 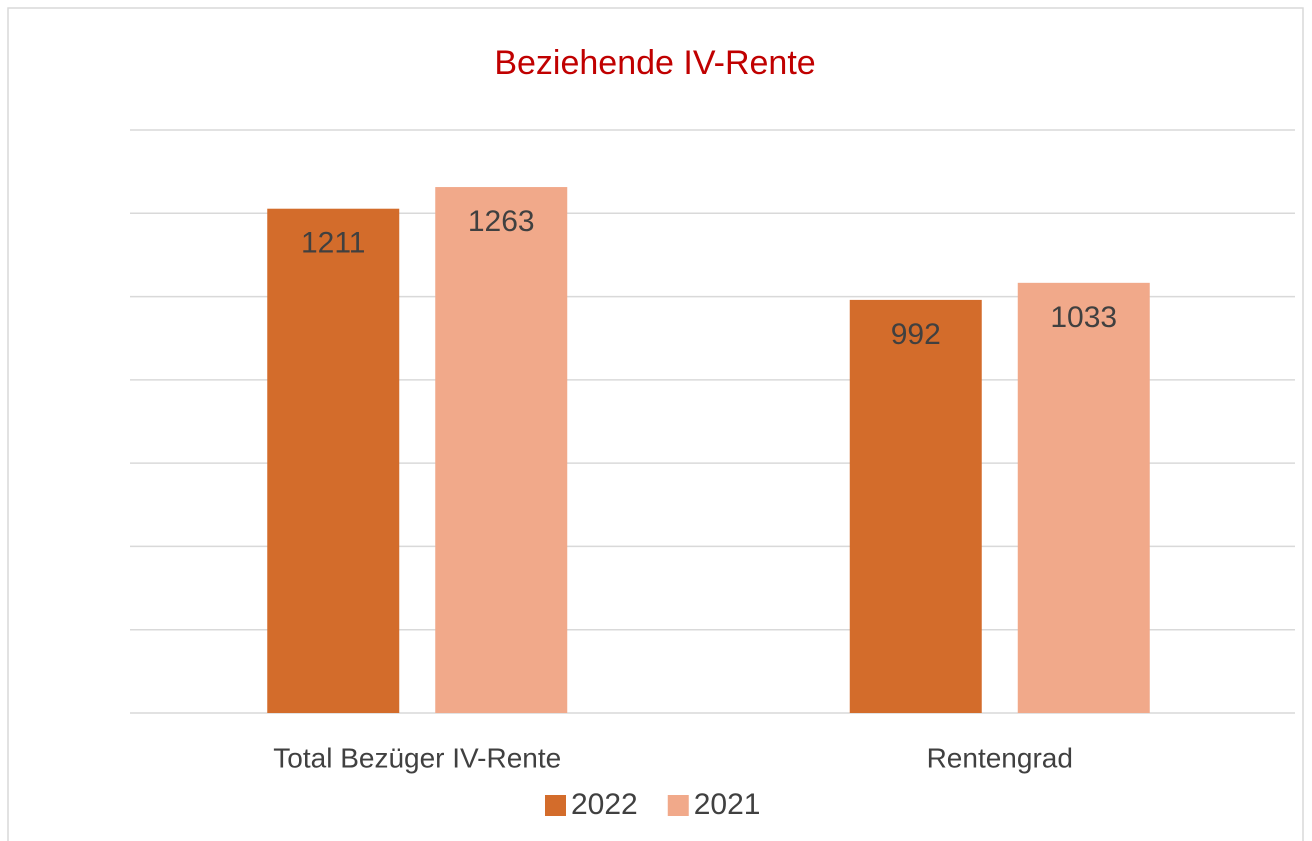 I want to click on legend-label: 2021, so click(x=727, y=804).